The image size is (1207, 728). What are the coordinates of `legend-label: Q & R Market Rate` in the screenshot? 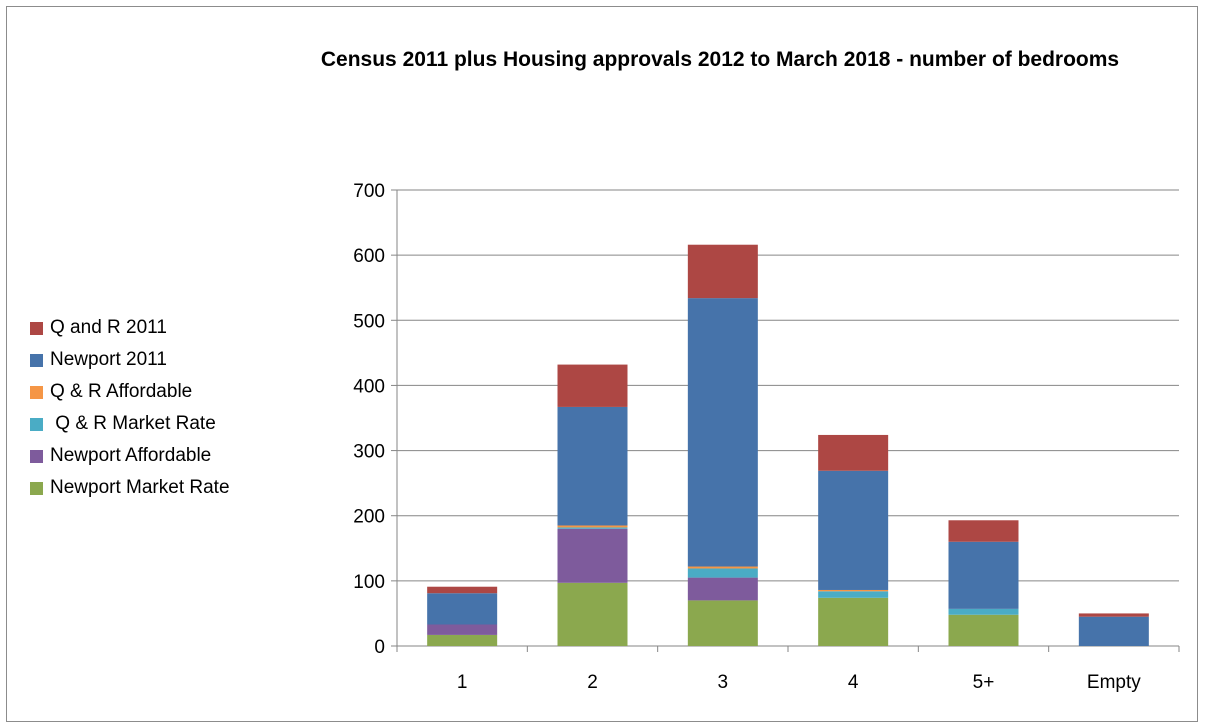 It's located at (133, 423).